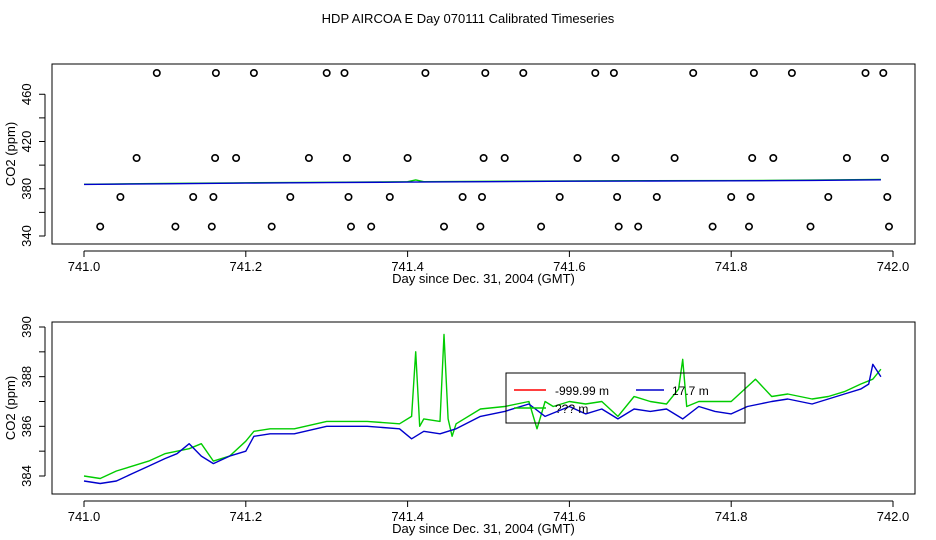 The height and width of the screenshot is (540, 936). I want to click on y-tick-label: 390, so click(26, 327).